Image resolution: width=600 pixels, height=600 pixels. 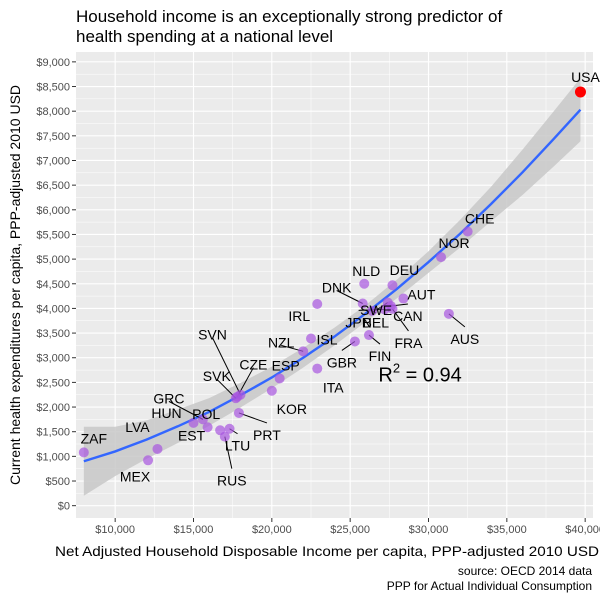 What do you see at coordinates (53, 186) in the screenshot?
I see `y-tick-label: $6,500` at bounding box center [53, 186].